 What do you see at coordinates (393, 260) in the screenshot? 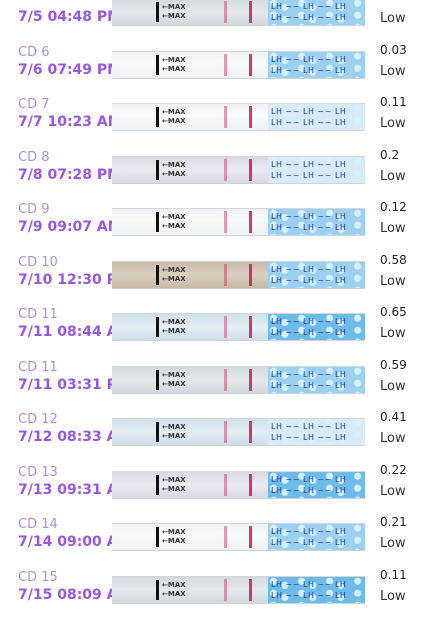
I see `lh-ratio-value: 0.58` at bounding box center [393, 260].